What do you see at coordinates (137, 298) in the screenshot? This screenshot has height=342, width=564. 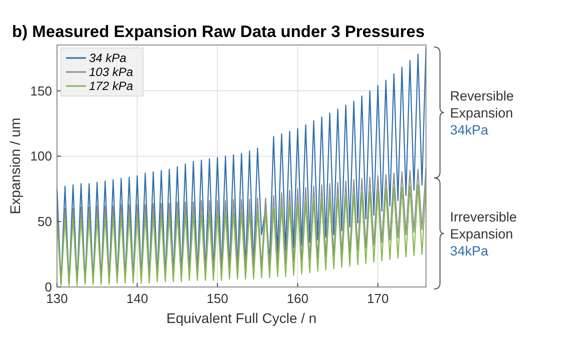 I see `x-tick-label: 140` at bounding box center [137, 298].